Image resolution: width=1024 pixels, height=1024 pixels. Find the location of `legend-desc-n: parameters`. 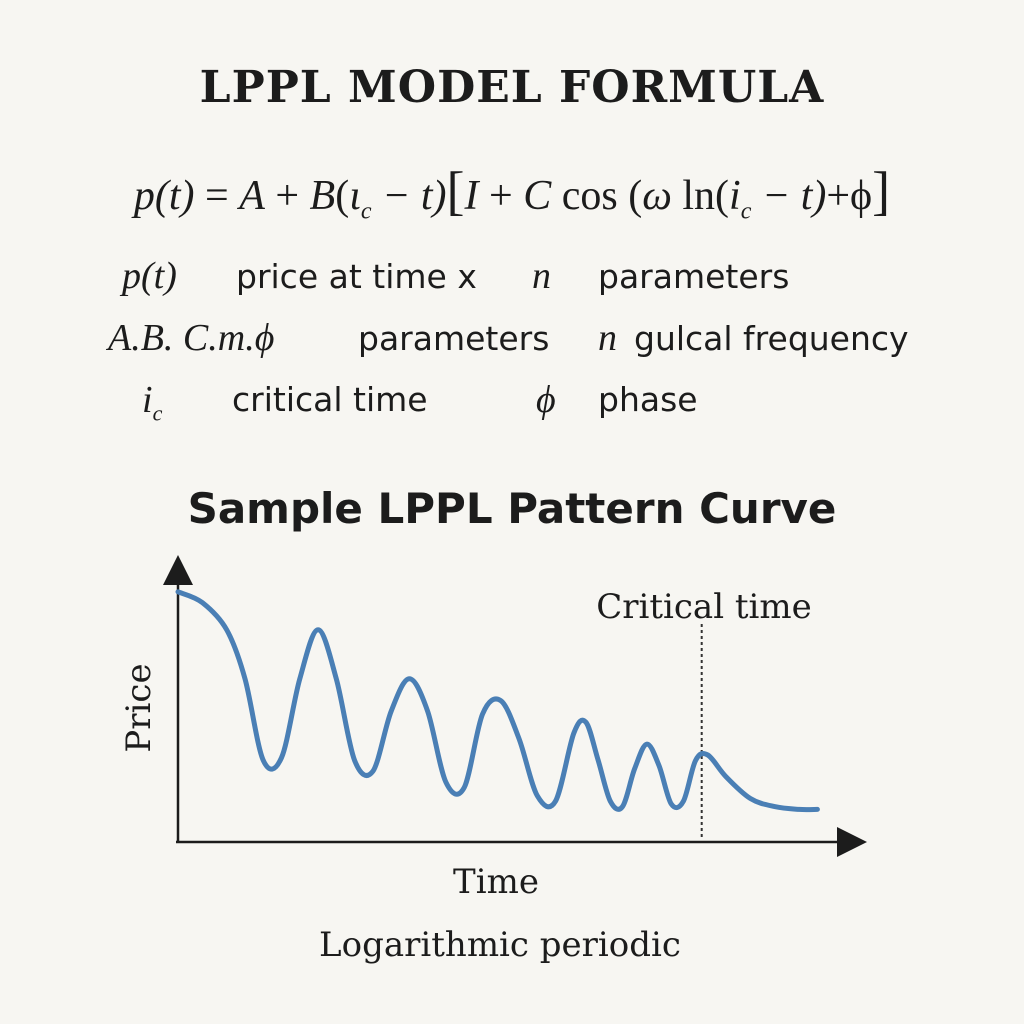

legend-desc-n: parameters is located at coordinates (694, 276).